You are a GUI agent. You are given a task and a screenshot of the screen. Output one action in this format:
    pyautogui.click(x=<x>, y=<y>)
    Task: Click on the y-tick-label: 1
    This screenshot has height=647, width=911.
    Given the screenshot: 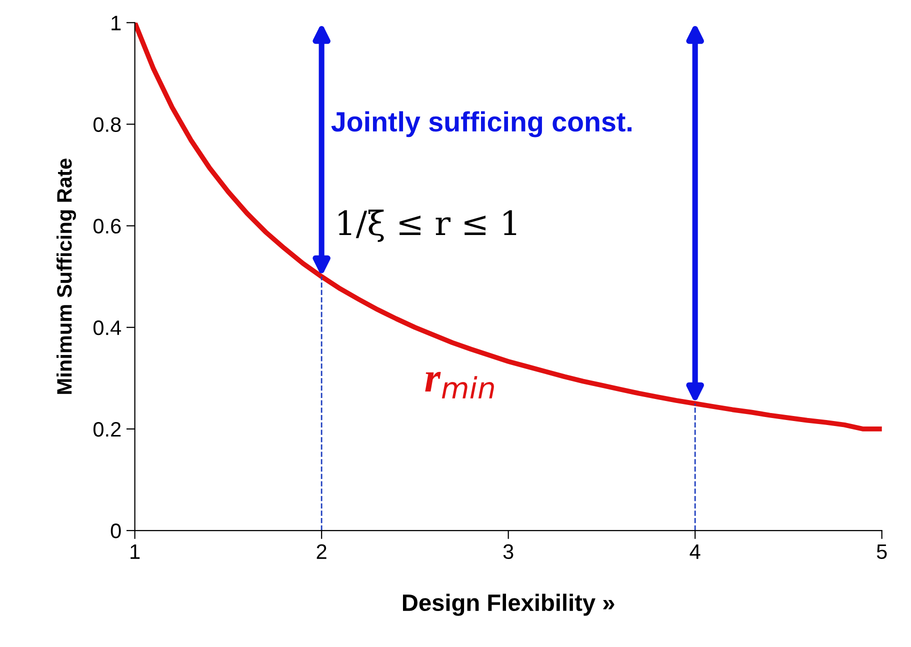 What is the action you would take?
    pyautogui.click(x=116, y=23)
    